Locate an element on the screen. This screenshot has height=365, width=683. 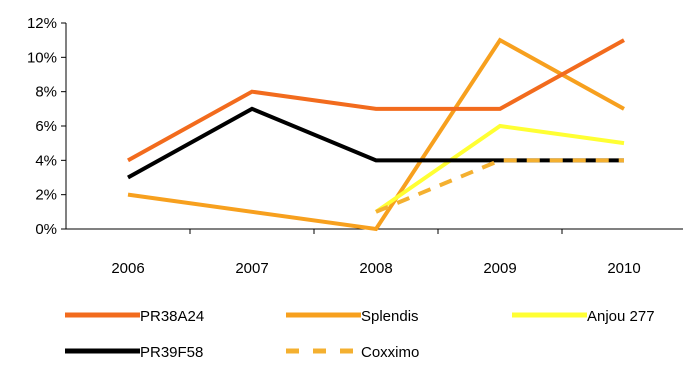
y-tick-label: 6% is located at coordinates (46, 126).